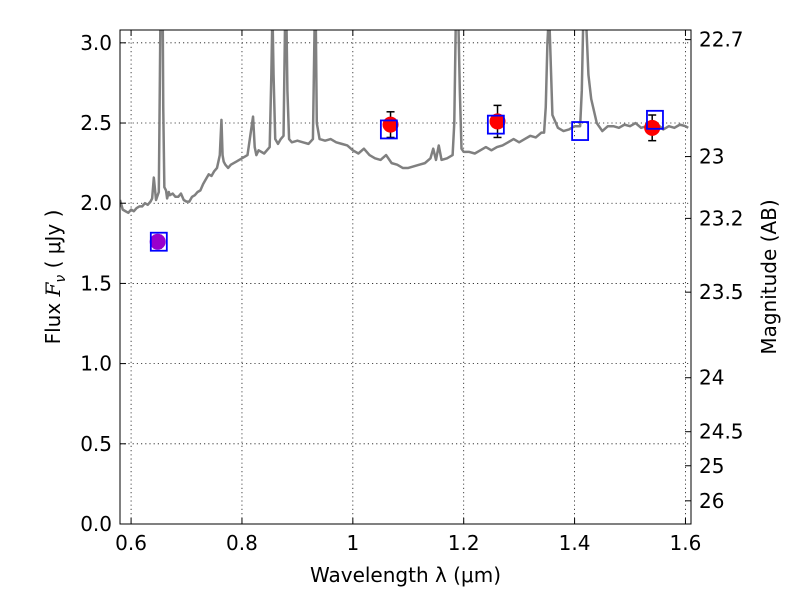  What do you see at coordinates (96, 524) in the screenshot?
I see `y-tick-label: 0.0` at bounding box center [96, 524].